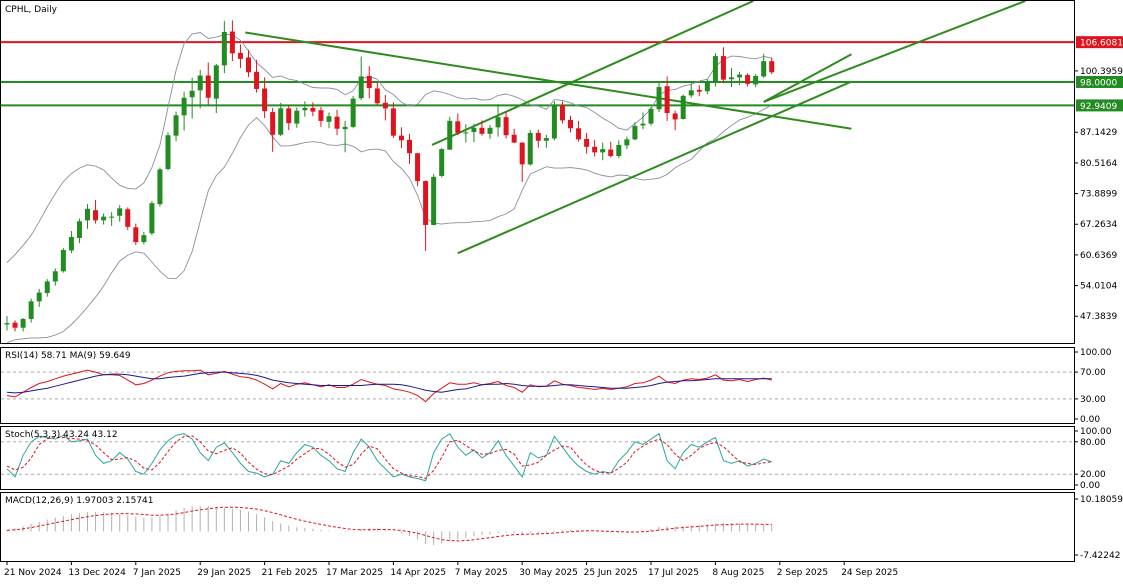 This screenshot has width=1123, height=586. I want to click on level-badge-label: 92.9409, so click(1098, 107).